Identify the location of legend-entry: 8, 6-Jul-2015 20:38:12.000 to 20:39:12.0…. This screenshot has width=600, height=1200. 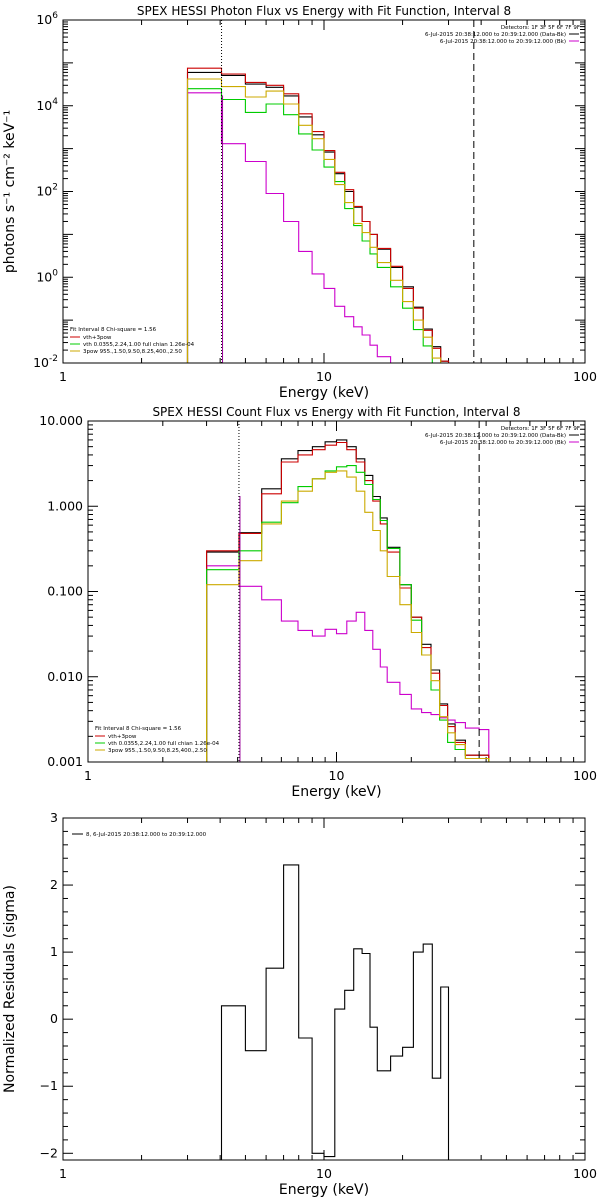
(146, 835).